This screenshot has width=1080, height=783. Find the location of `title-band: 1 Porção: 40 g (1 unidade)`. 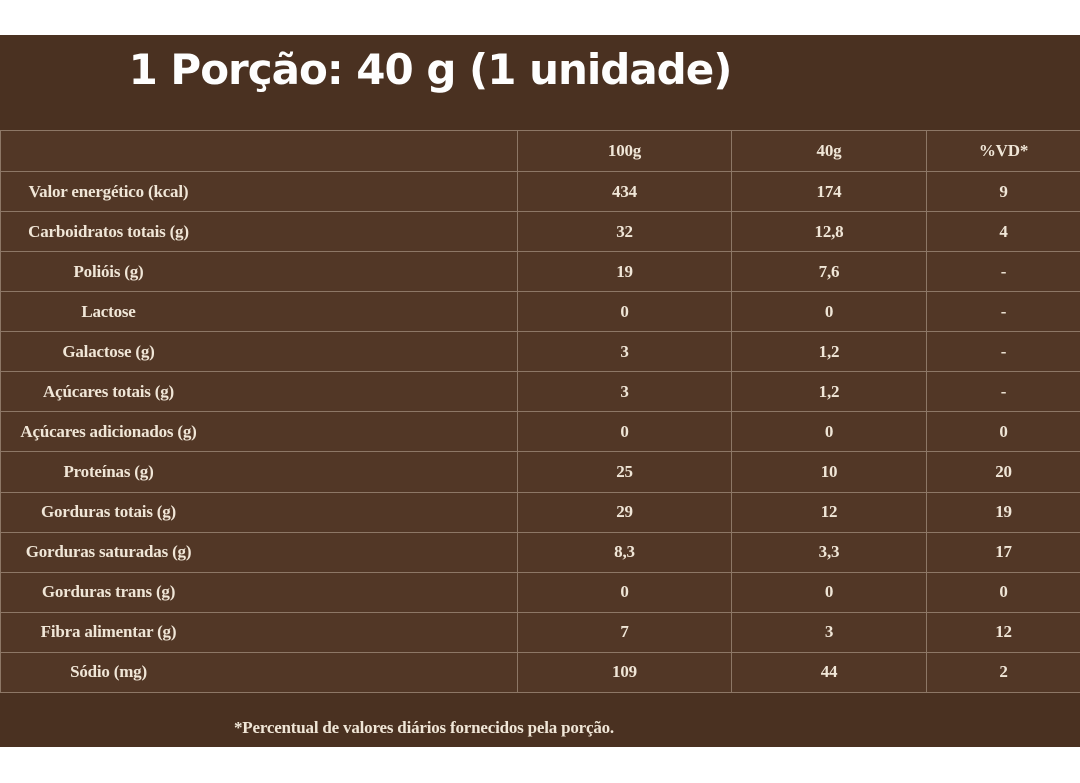

title-band: 1 Porção: 40 g (1 unidade) is located at coordinates (540, 82).